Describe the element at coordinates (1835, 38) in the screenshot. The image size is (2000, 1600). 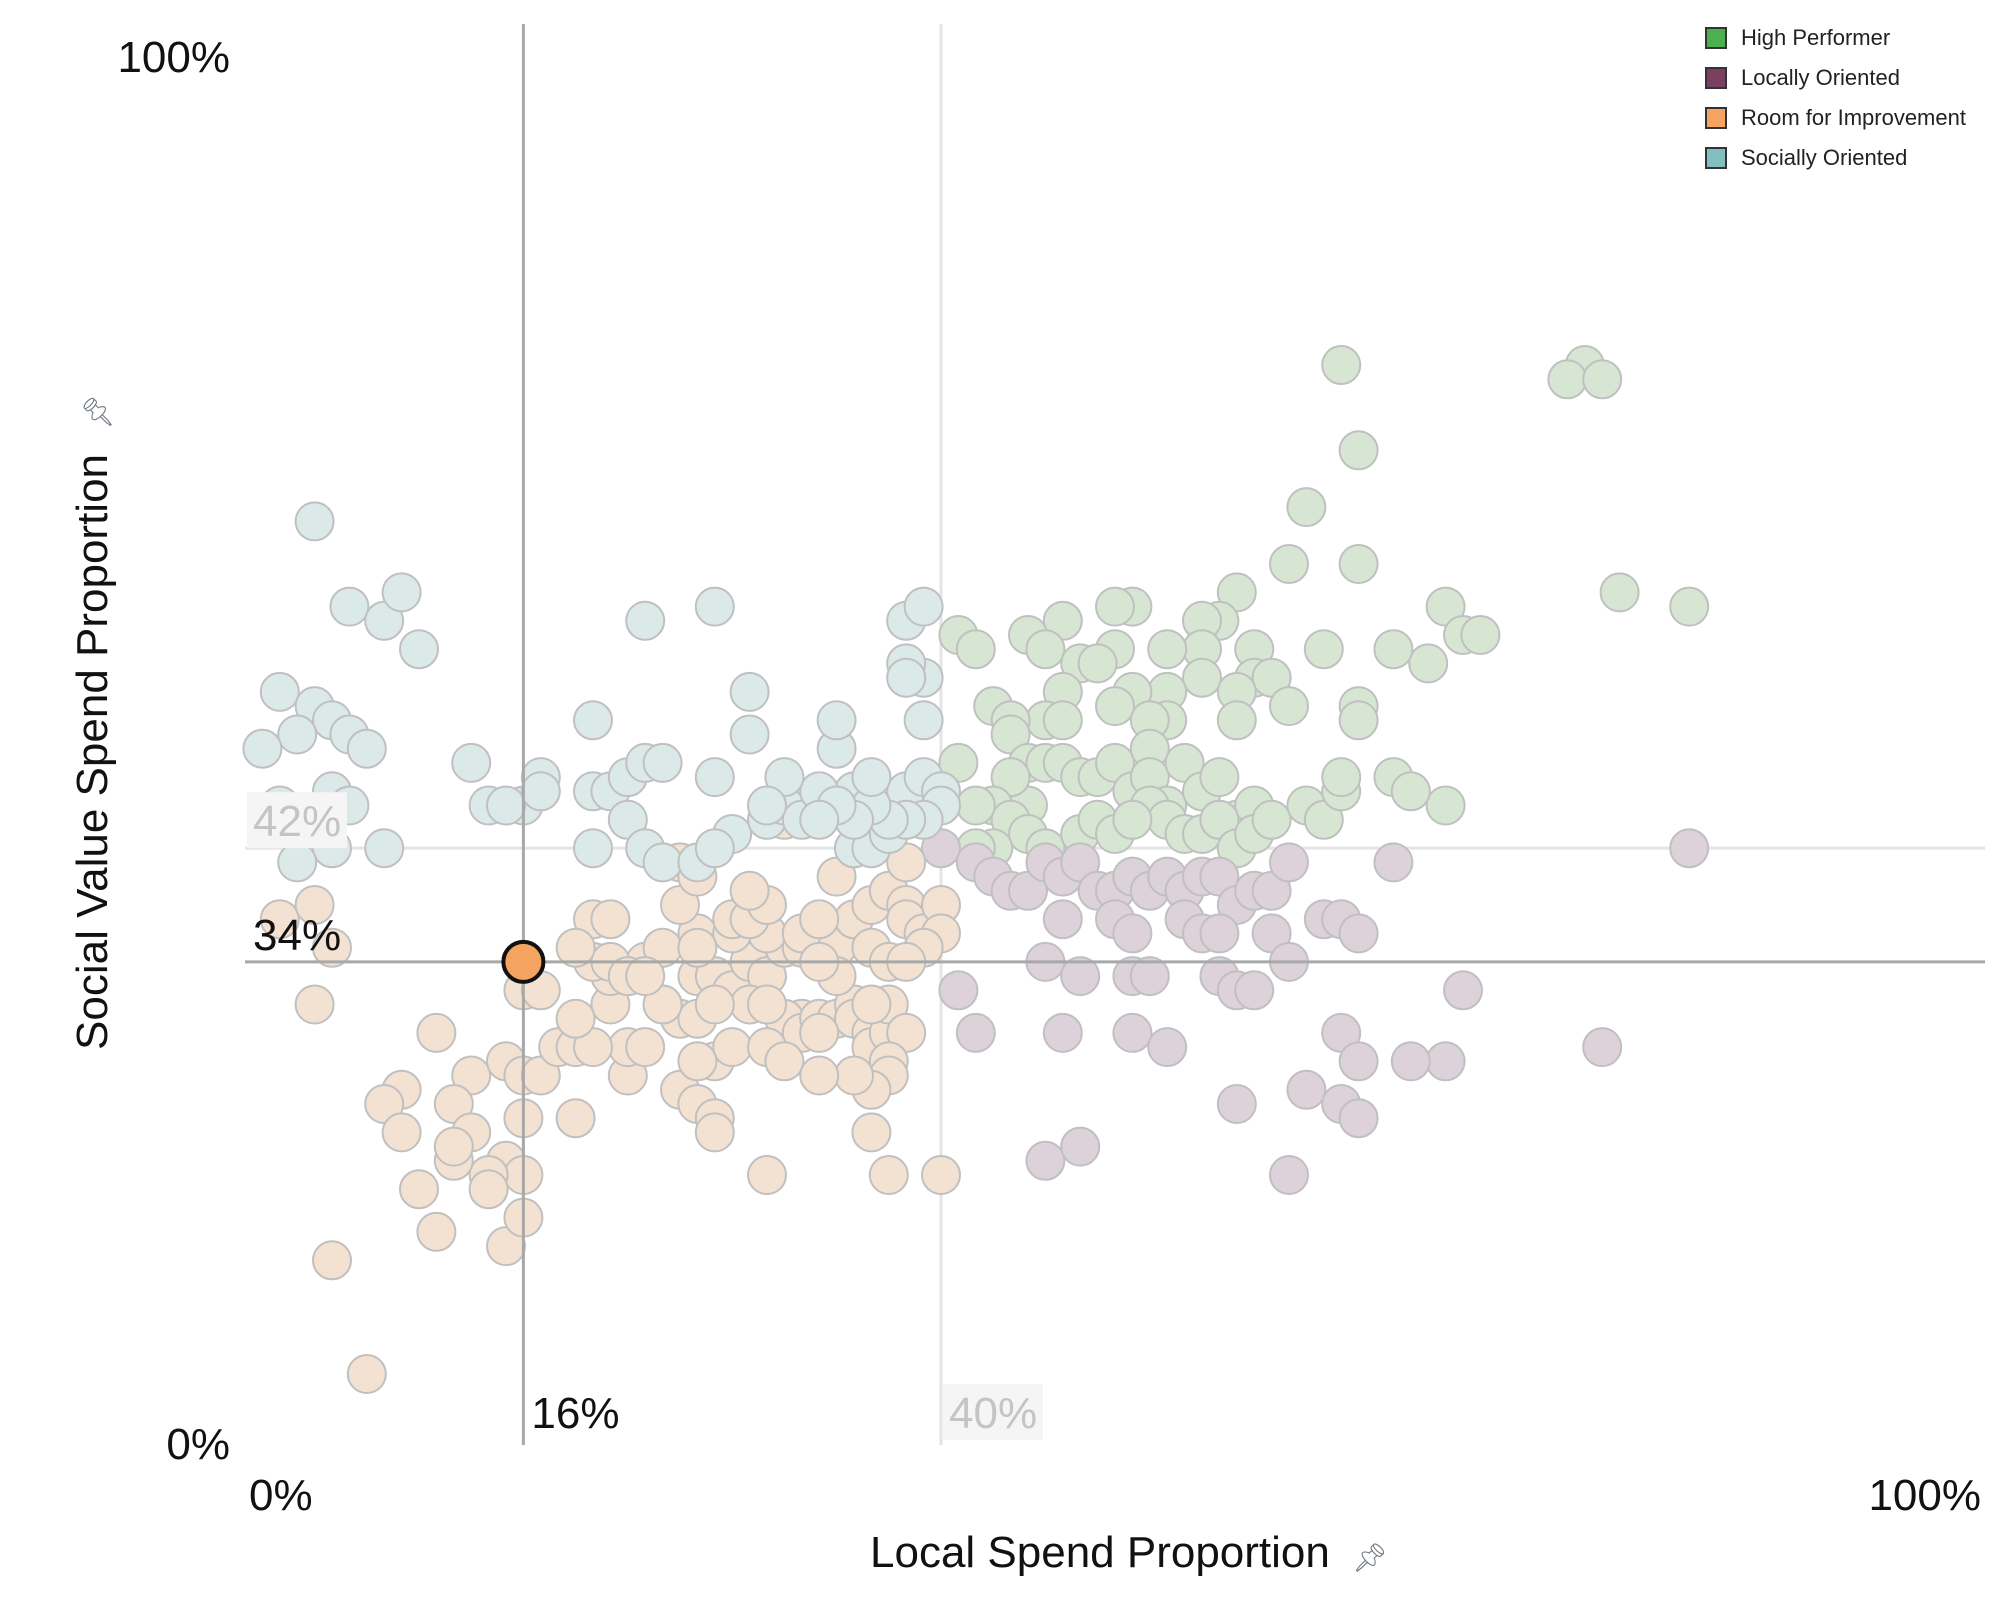
I see `legend-item-high-performer: High Performer` at that location.